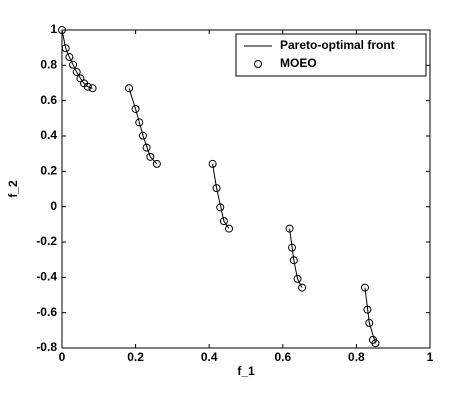  Describe the element at coordinates (46, 347) in the screenshot. I see `y-tick-label: -0.8` at that location.